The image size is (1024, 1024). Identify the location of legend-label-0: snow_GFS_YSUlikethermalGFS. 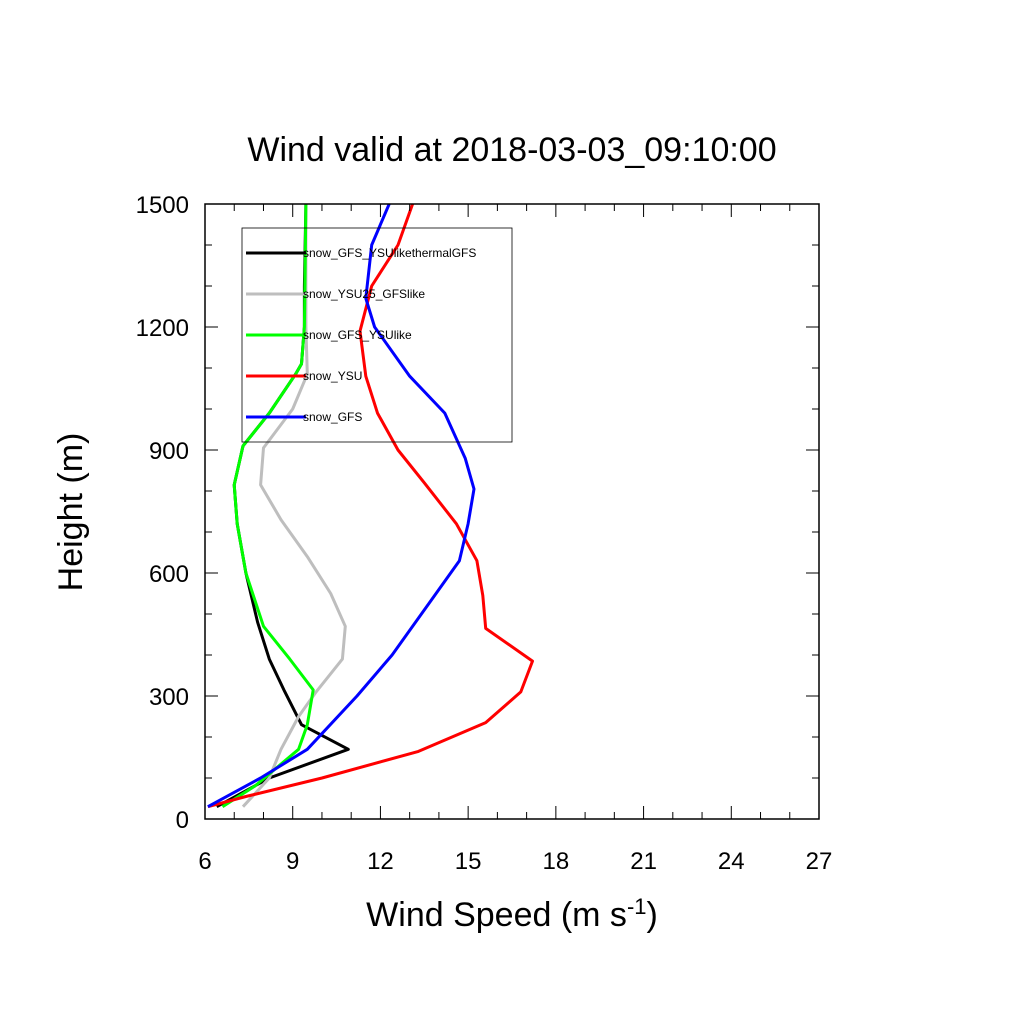
(389, 253).